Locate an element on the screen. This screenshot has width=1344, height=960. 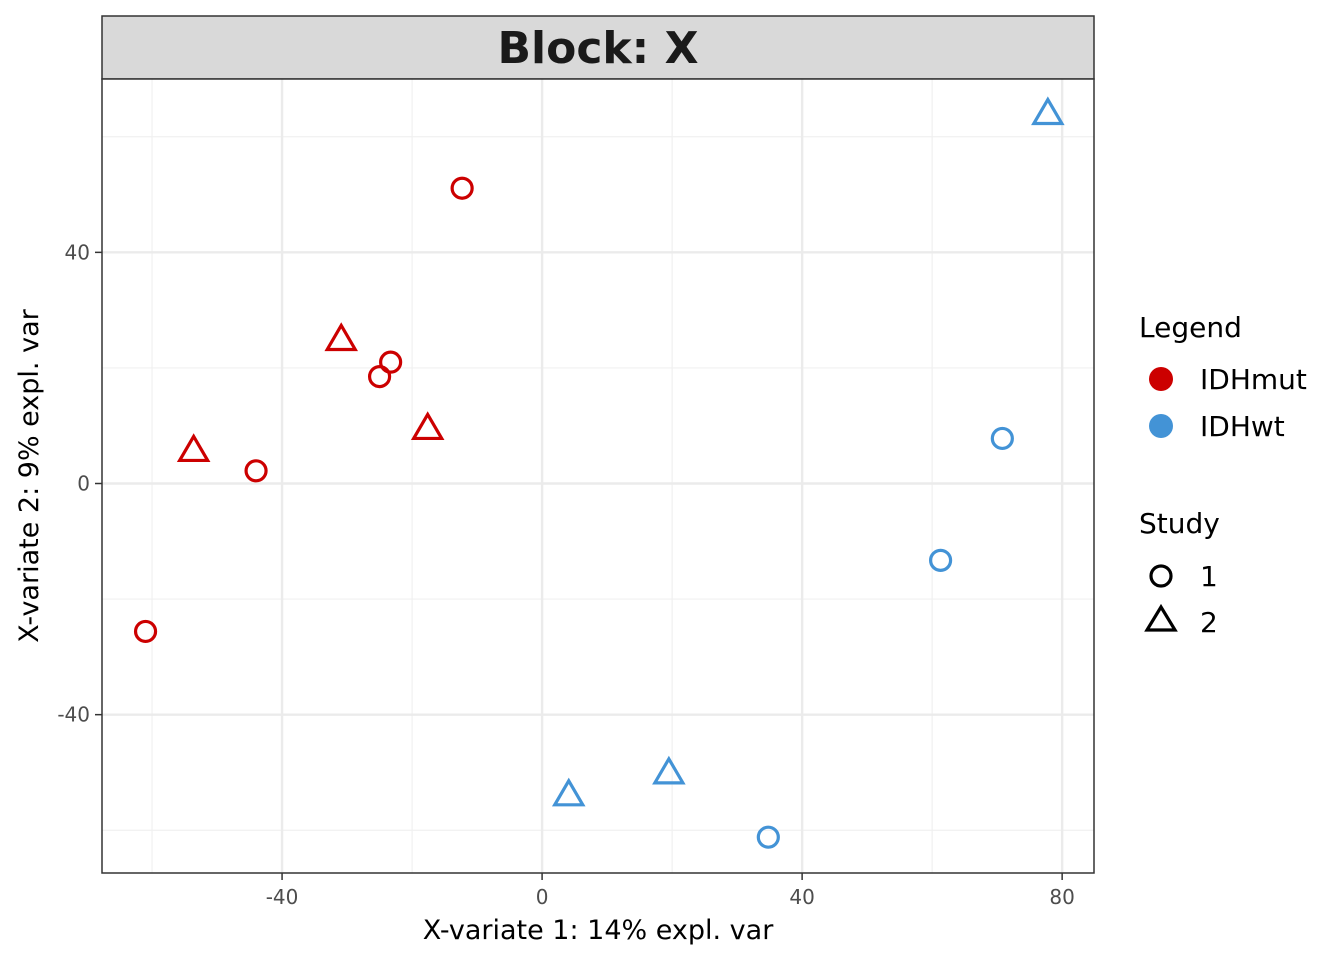
chart-title: Block: X is located at coordinates (597, 48).